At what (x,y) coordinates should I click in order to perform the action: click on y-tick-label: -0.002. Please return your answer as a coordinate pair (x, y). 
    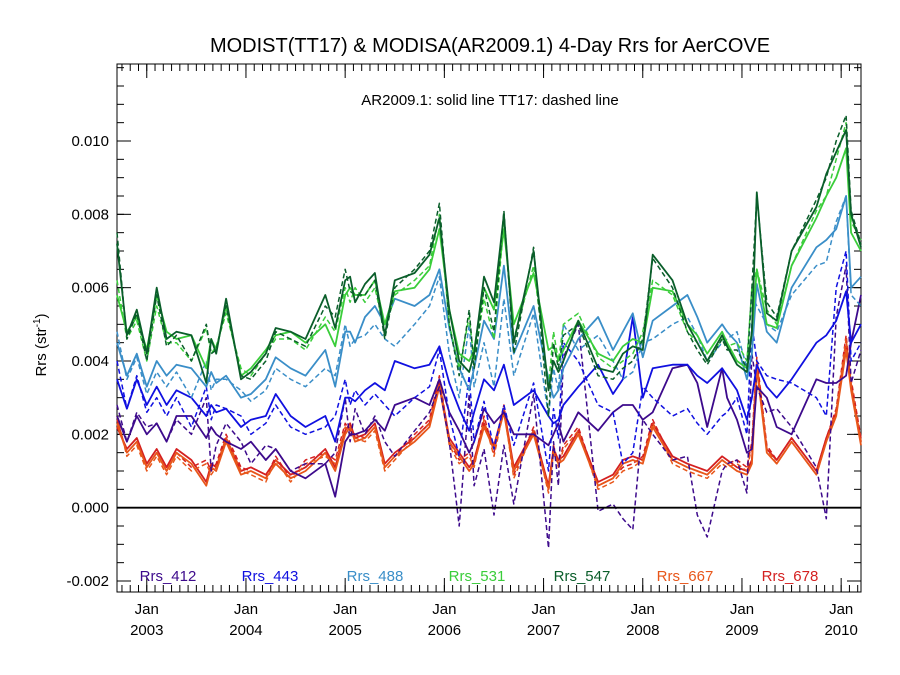
    Looking at the image, I should click on (87, 581).